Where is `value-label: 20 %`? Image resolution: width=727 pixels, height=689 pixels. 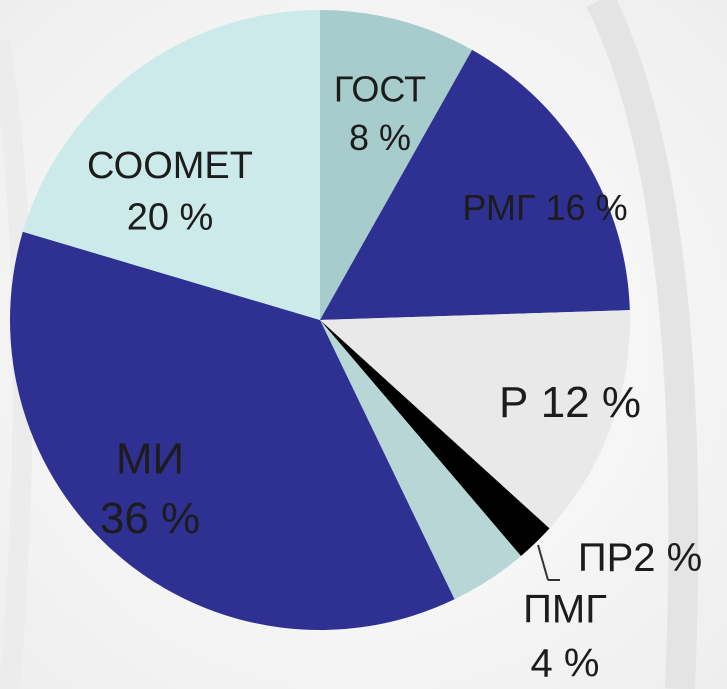
value-label: 20 % is located at coordinates (170, 217).